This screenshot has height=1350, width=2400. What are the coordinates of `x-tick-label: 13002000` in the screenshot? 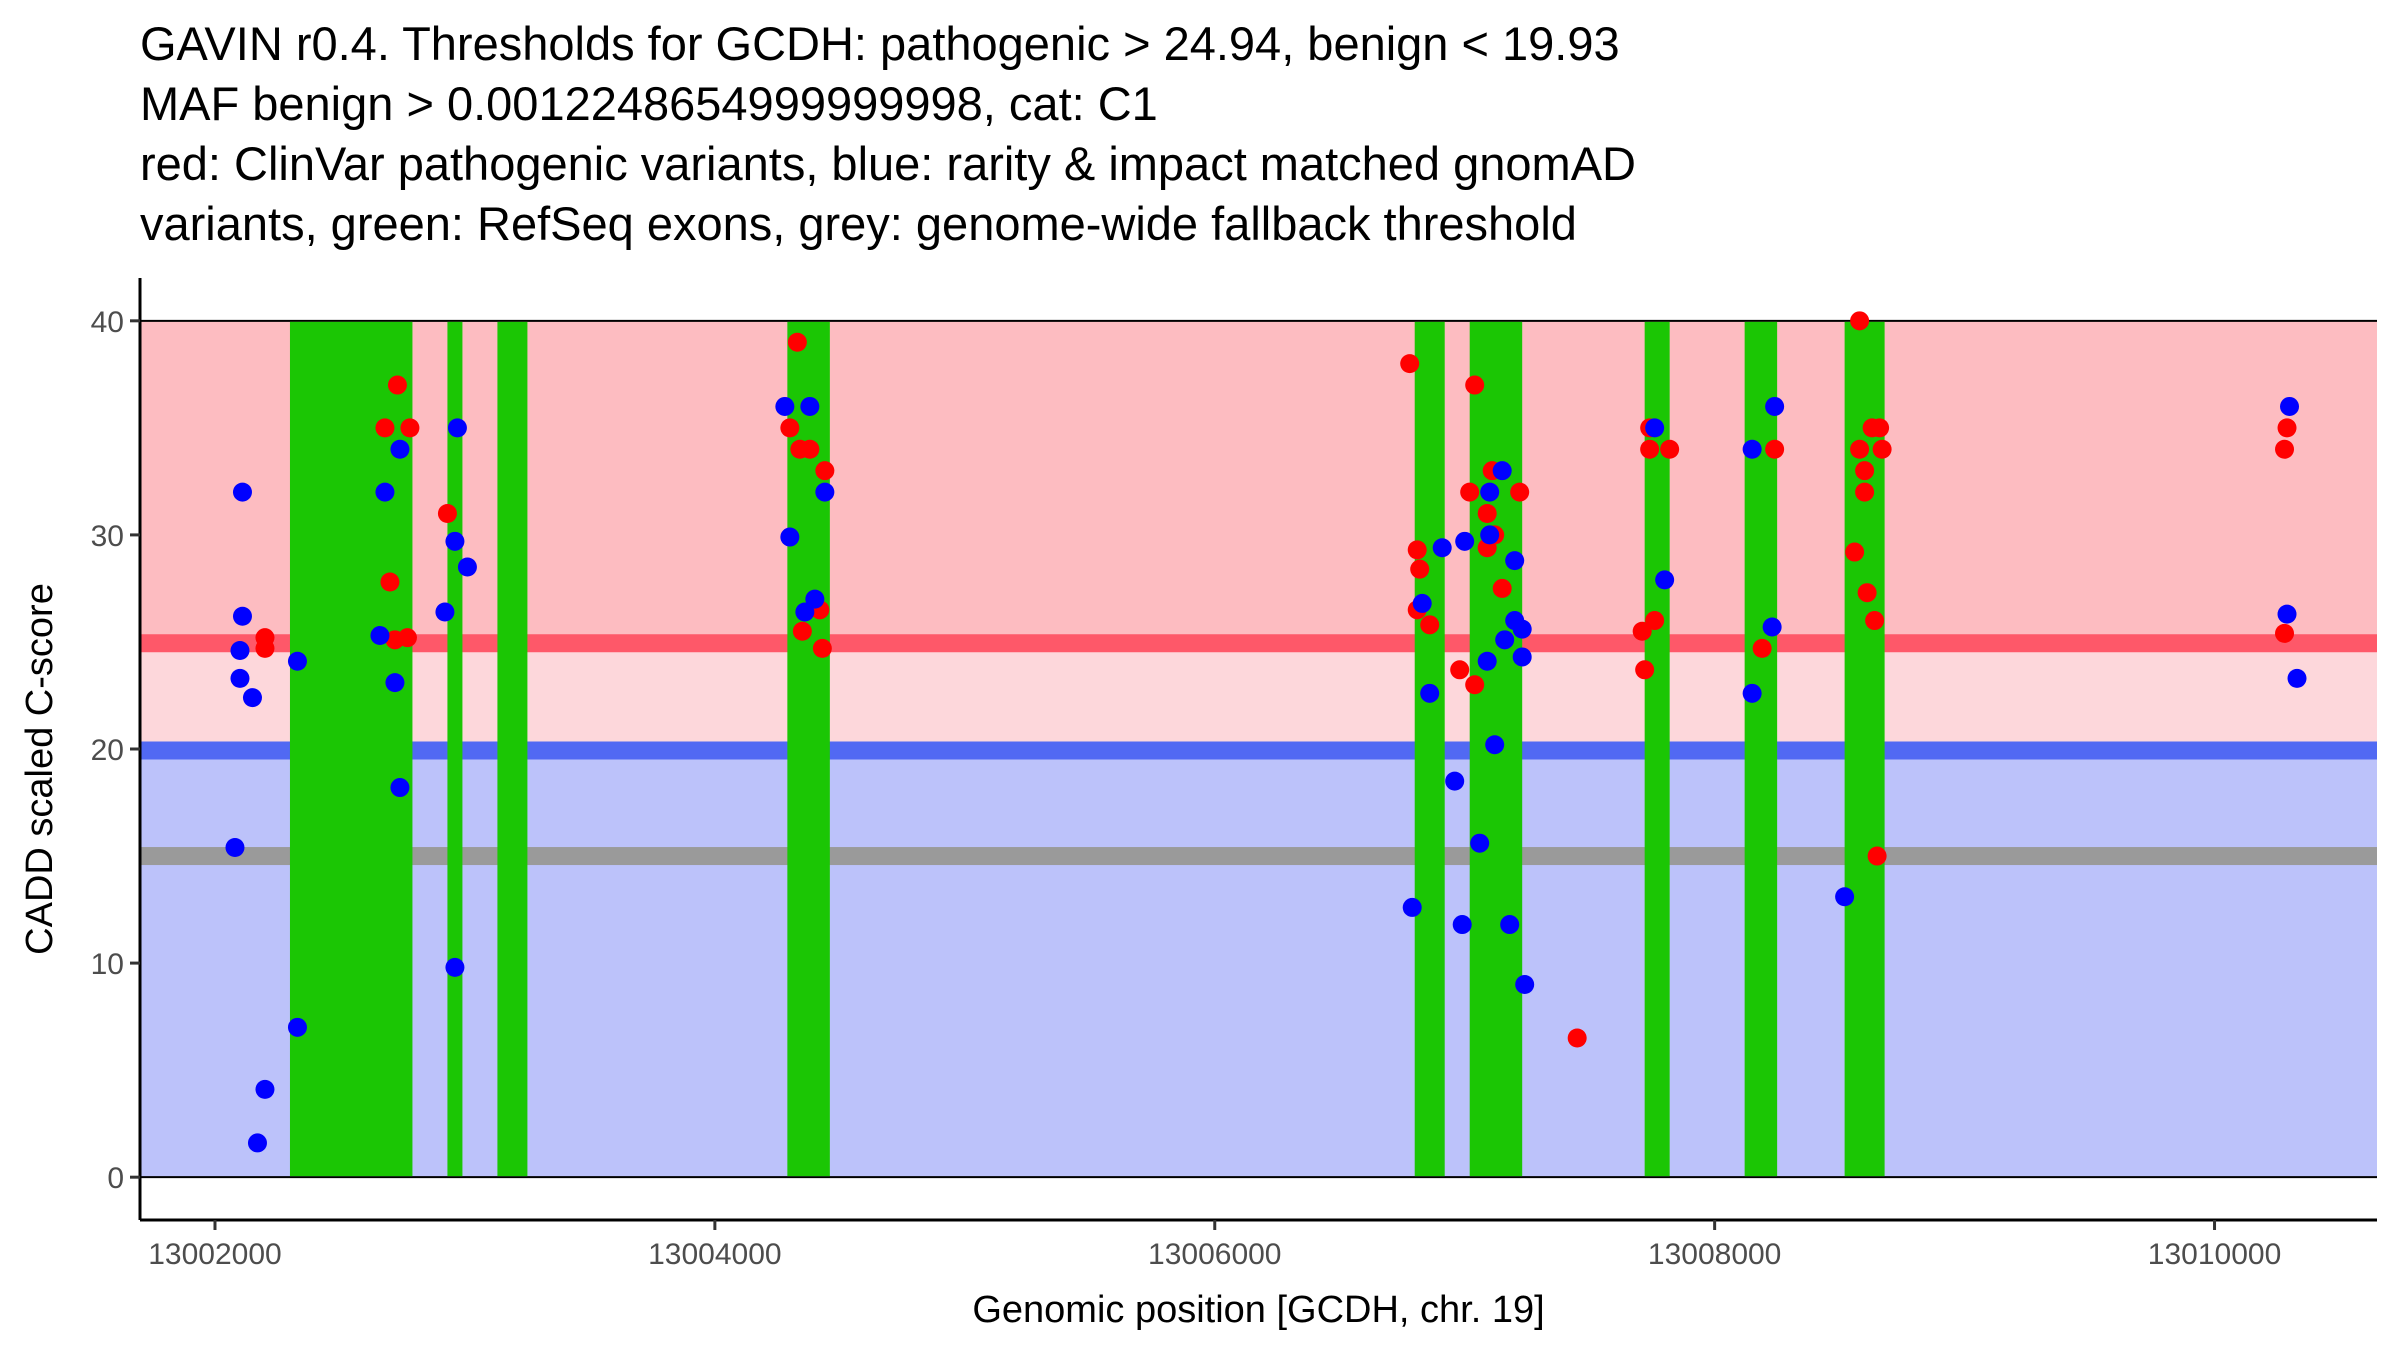 It's located at (214, 1254).